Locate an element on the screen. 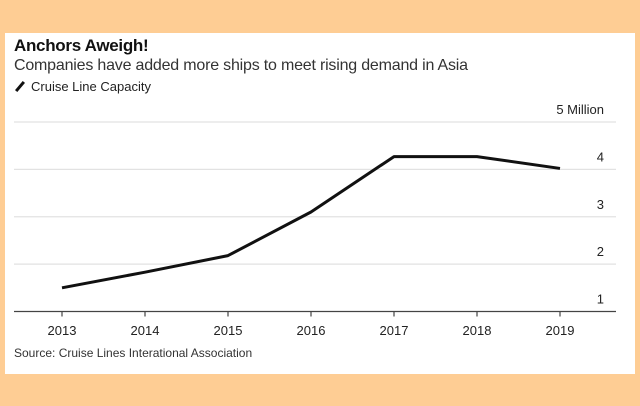  x-tick-label: 2016 is located at coordinates (311, 330).